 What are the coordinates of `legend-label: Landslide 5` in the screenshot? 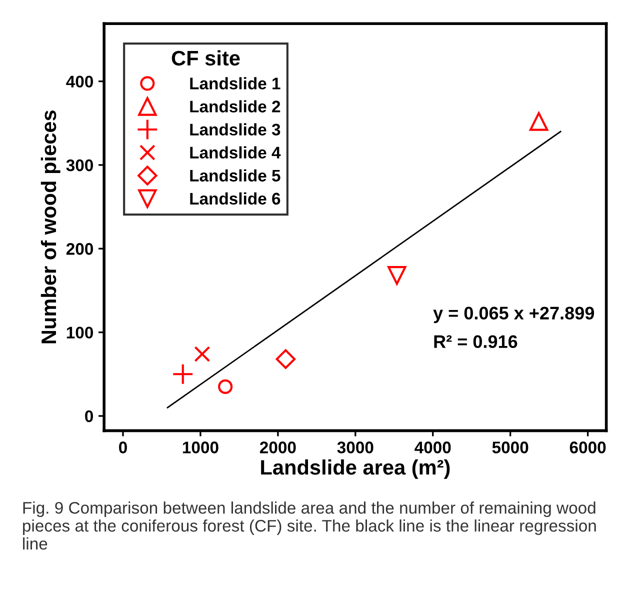 It's located at (235, 175).